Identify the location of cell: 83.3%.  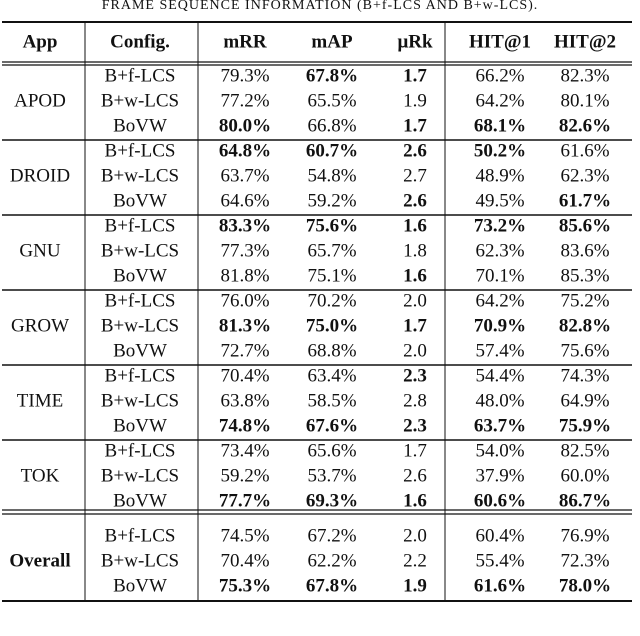
(245, 225).